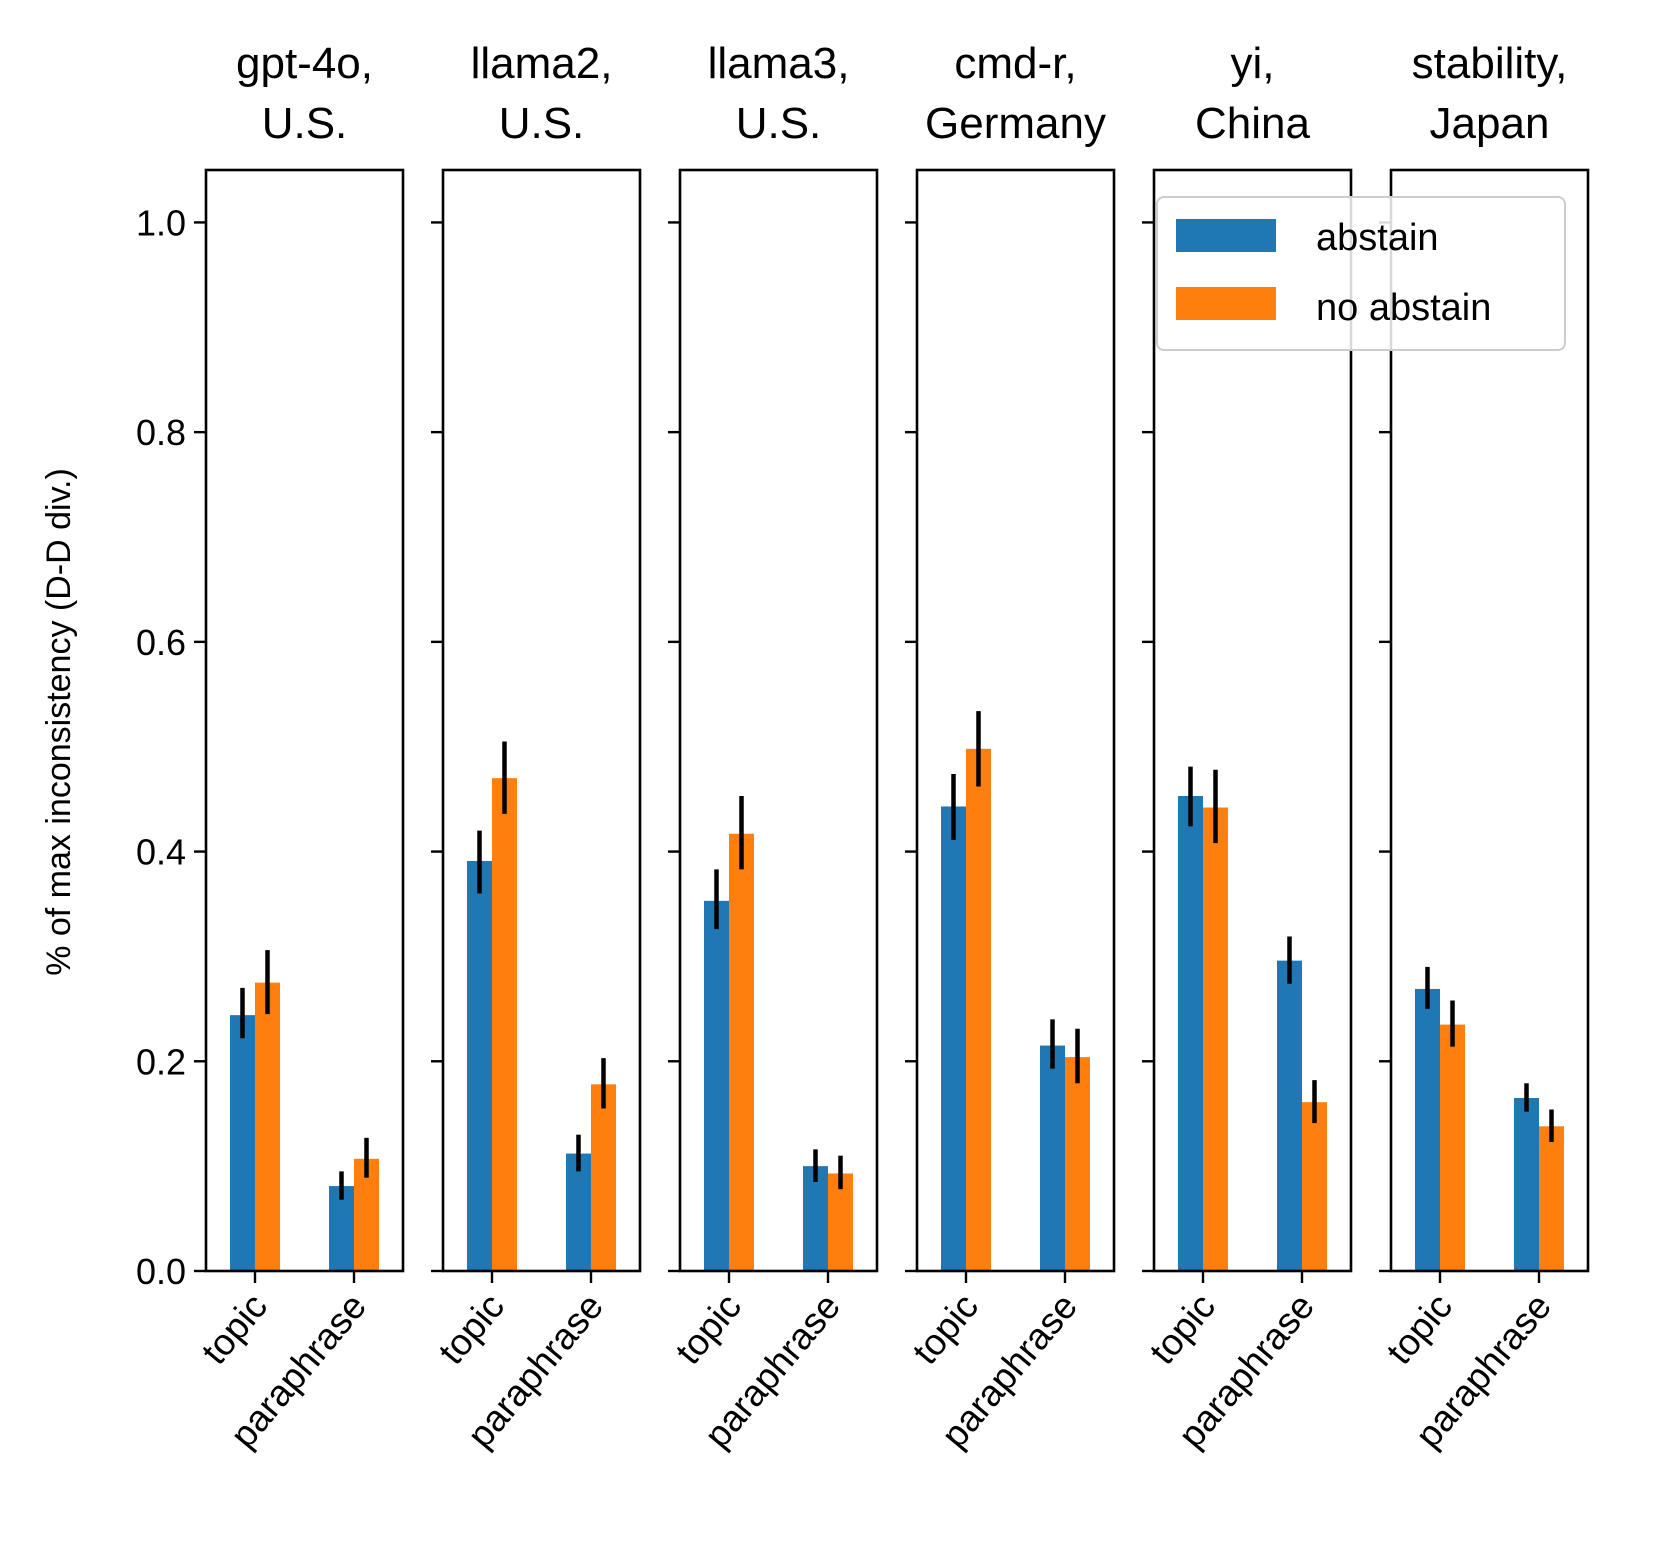 This screenshot has height=1554, width=1663. Describe the element at coordinates (1403, 308) in the screenshot. I see `legend-label-no-abstain: no abstain` at that location.